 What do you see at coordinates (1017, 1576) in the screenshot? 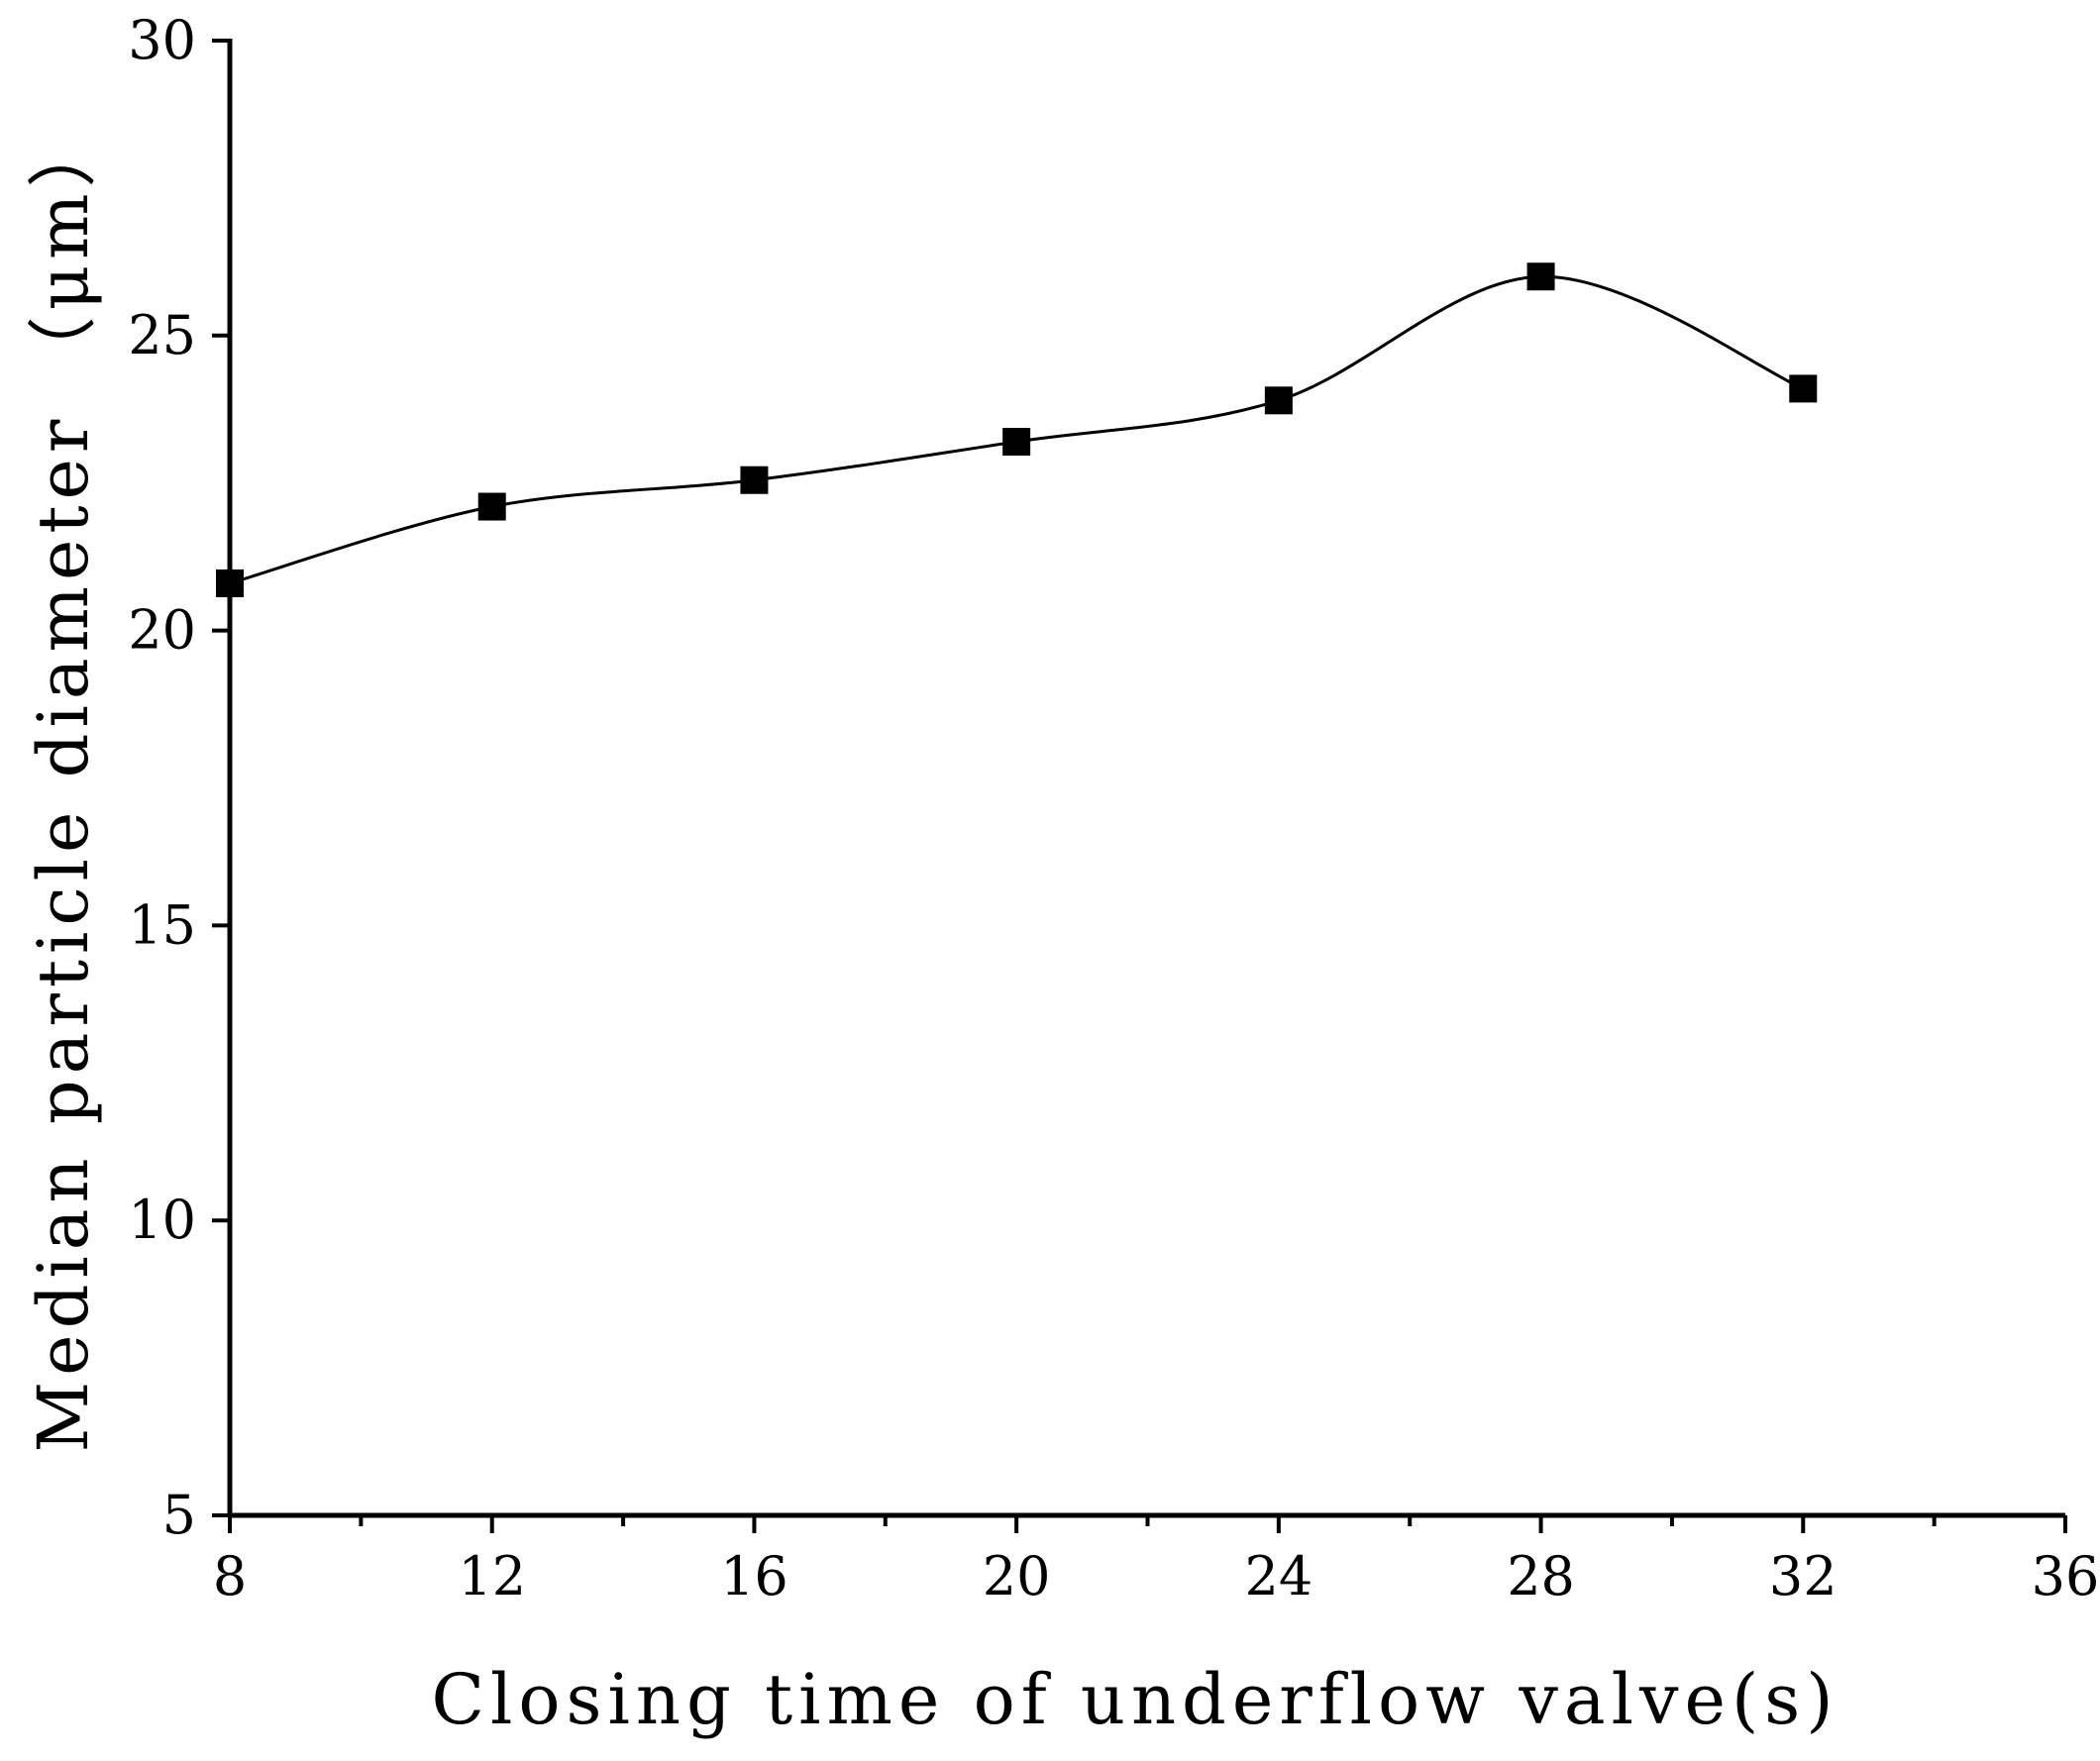
I see `x-tick-label: 20` at bounding box center [1017, 1576].